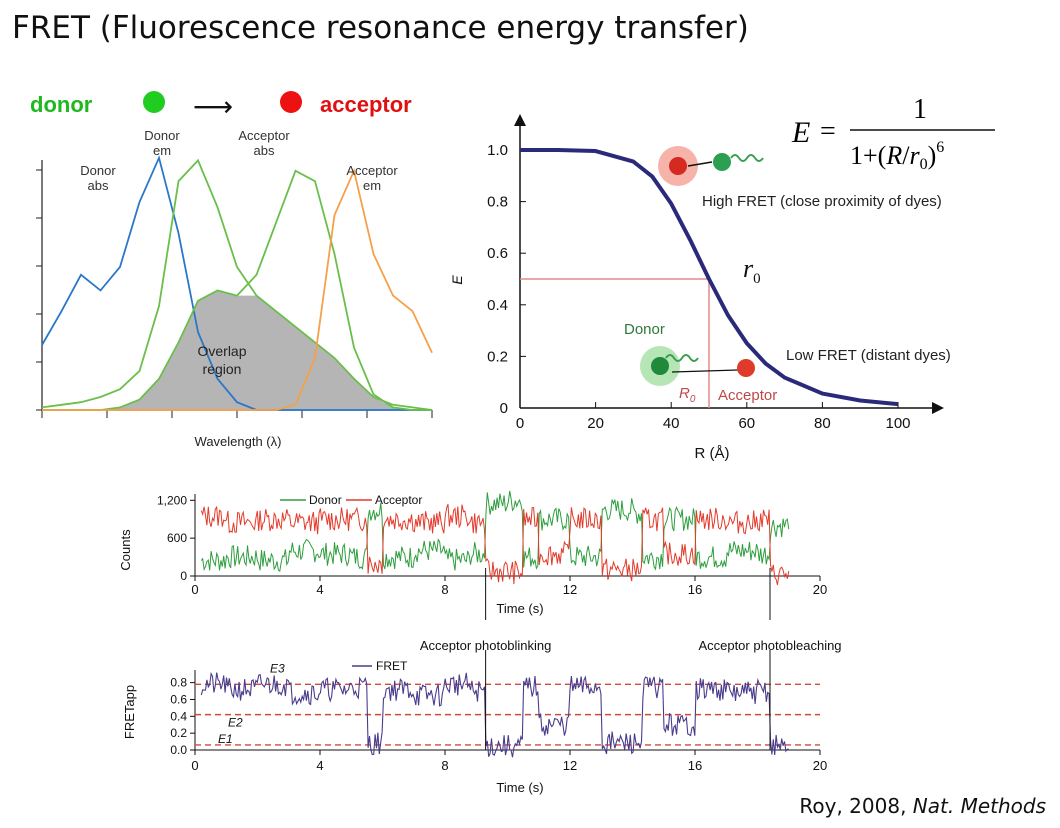 This screenshot has width=1060, height=828. Describe the element at coordinates (177, 538) in the screenshot. I see `counts-y-tick-label: 600` at that location.